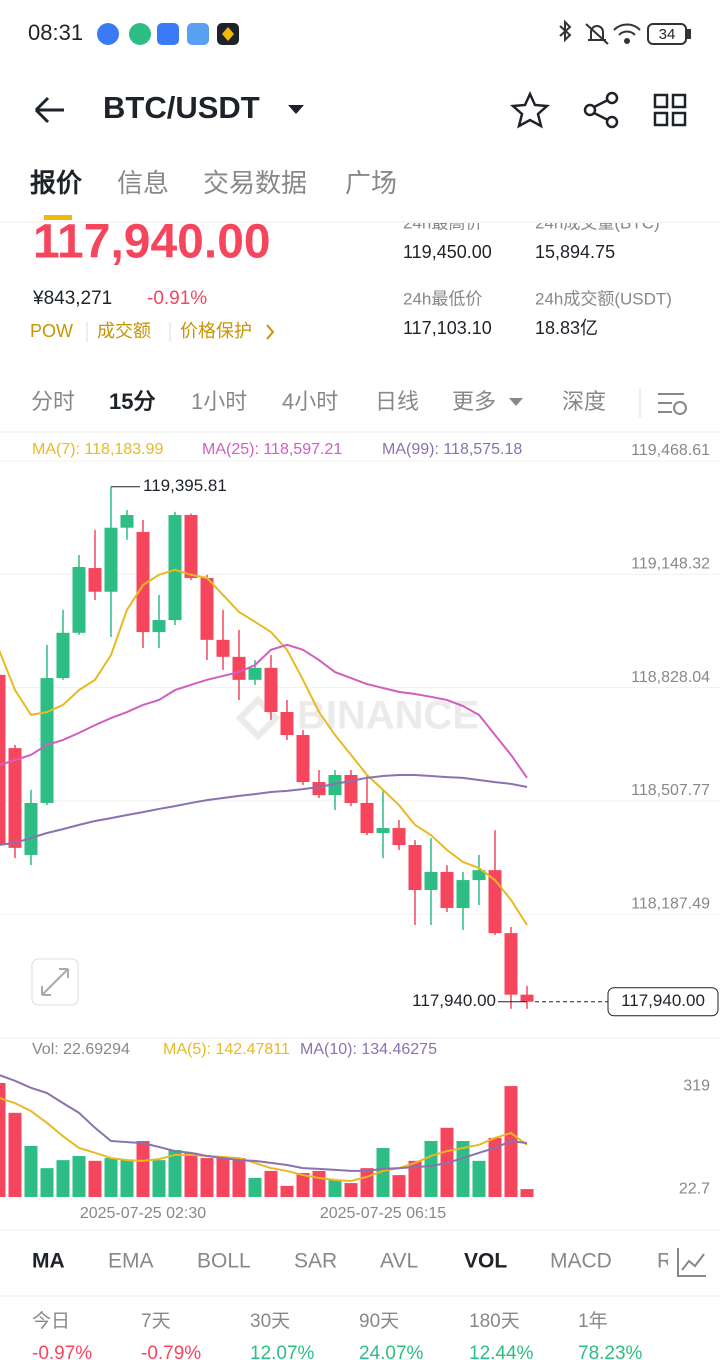 This screenshot has width=720, height=1360. What do you see at coordinates (474, 401) in the screenshot?
I see `interval: 更多` at bounding box center [474, 401].